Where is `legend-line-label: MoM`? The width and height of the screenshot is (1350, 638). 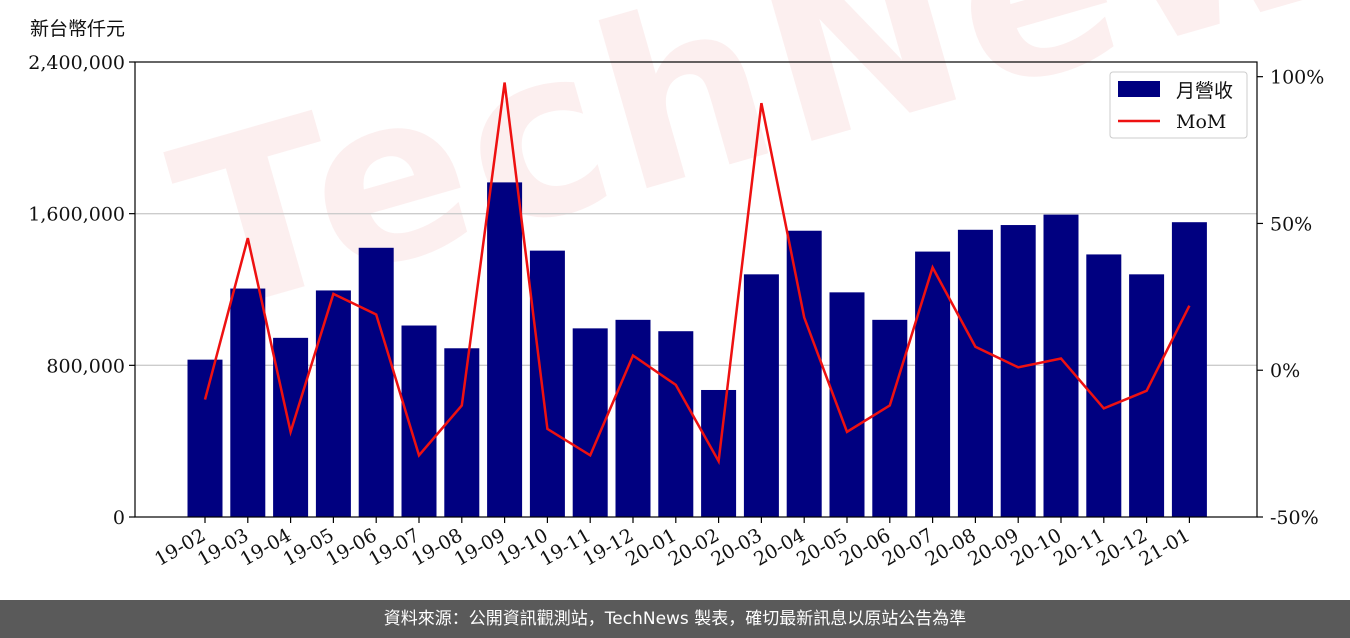
legend-line-label: MoM is located at coordinates (1201, 122).